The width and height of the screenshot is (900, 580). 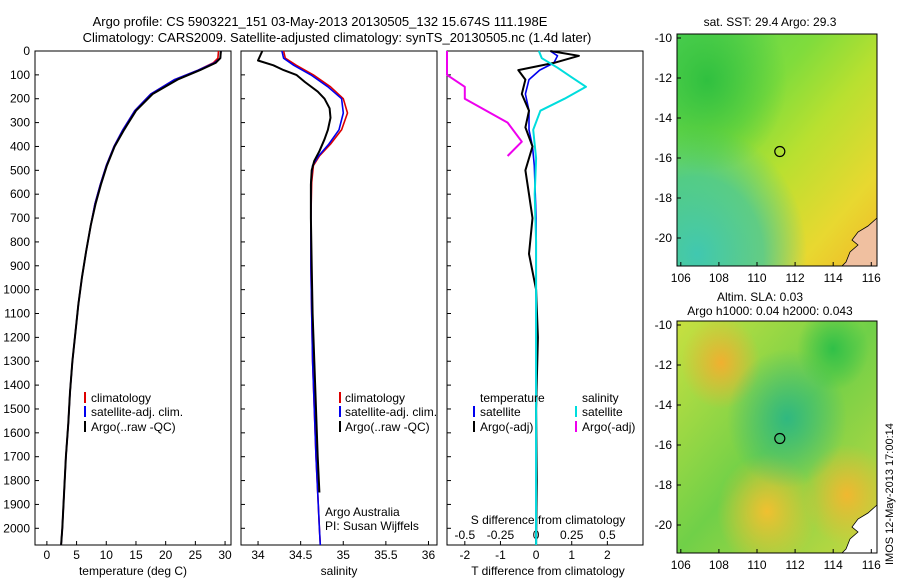 I want to click on map-x-tick-label: 112, so click(x=795, y=278).